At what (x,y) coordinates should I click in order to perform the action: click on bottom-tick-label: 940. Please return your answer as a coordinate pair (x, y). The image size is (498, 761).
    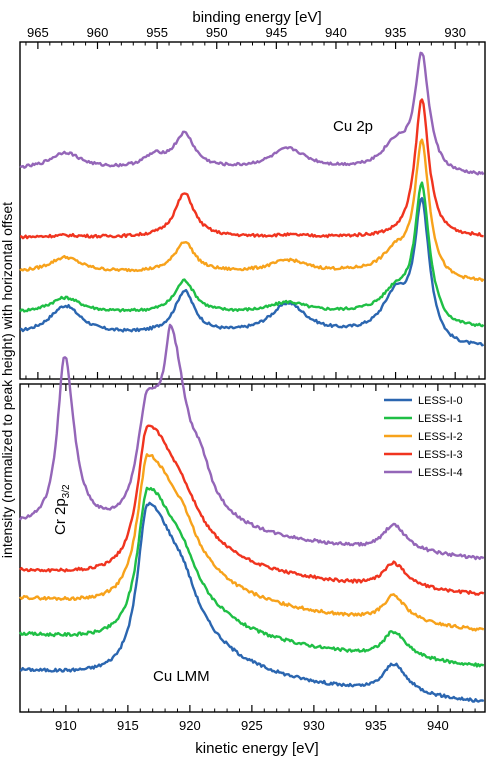
    Looking at the image, I should click on (438, 725).